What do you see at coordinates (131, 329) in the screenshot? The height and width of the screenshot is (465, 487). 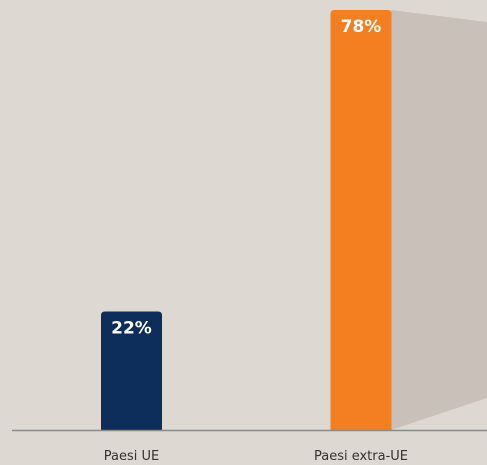 I see `value-label: 22%` at bounding box center [131, 329].